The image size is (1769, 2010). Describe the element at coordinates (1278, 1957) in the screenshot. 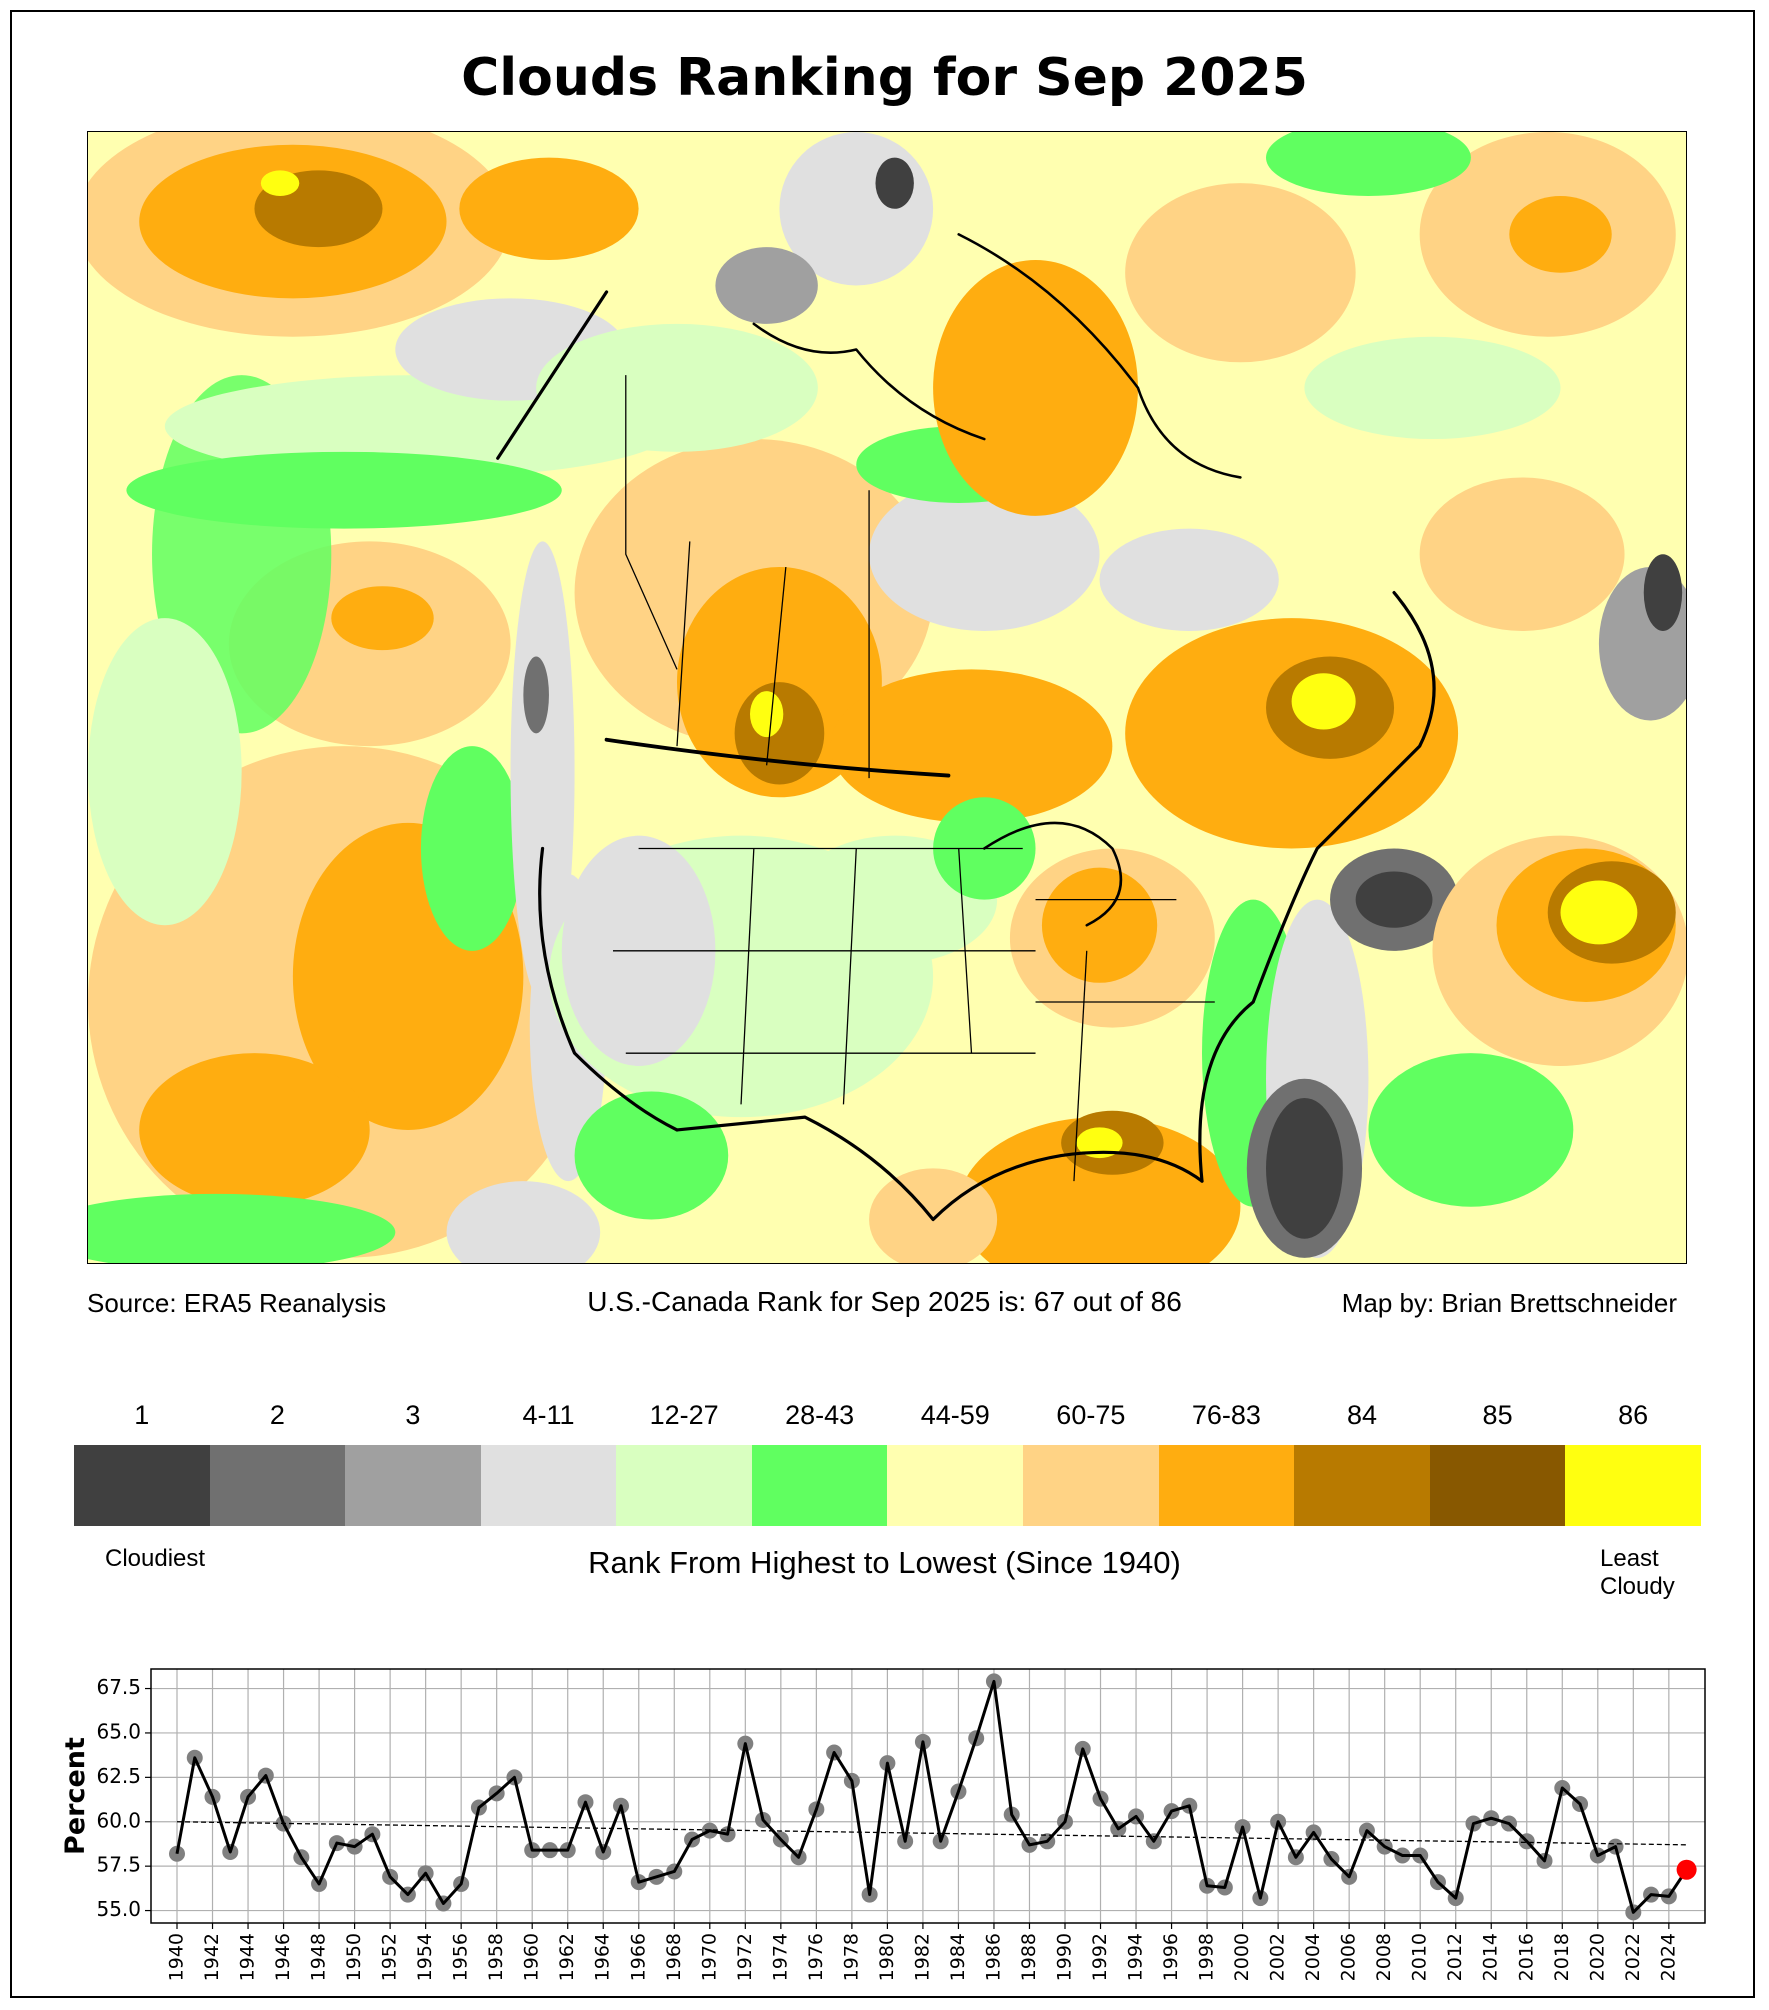

I see `x-tick-label: 2002` at that location.